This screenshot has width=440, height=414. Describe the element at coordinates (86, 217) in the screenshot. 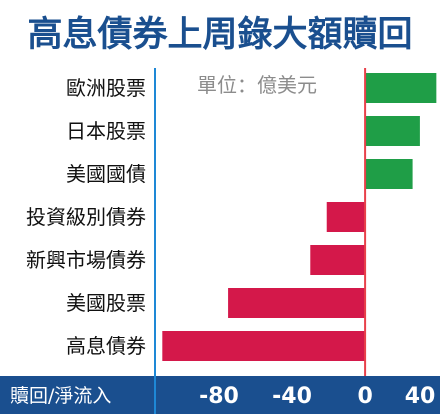

I see `category-label-3: 投資級別債券` at that location.